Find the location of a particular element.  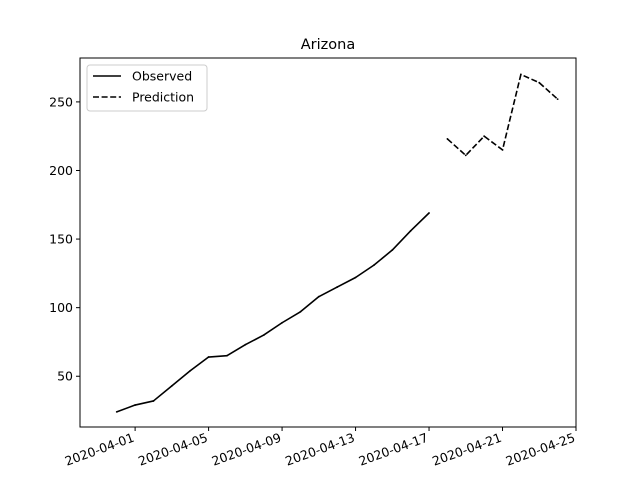

y-tick-label: 200 is located at coordinates (61, 170).